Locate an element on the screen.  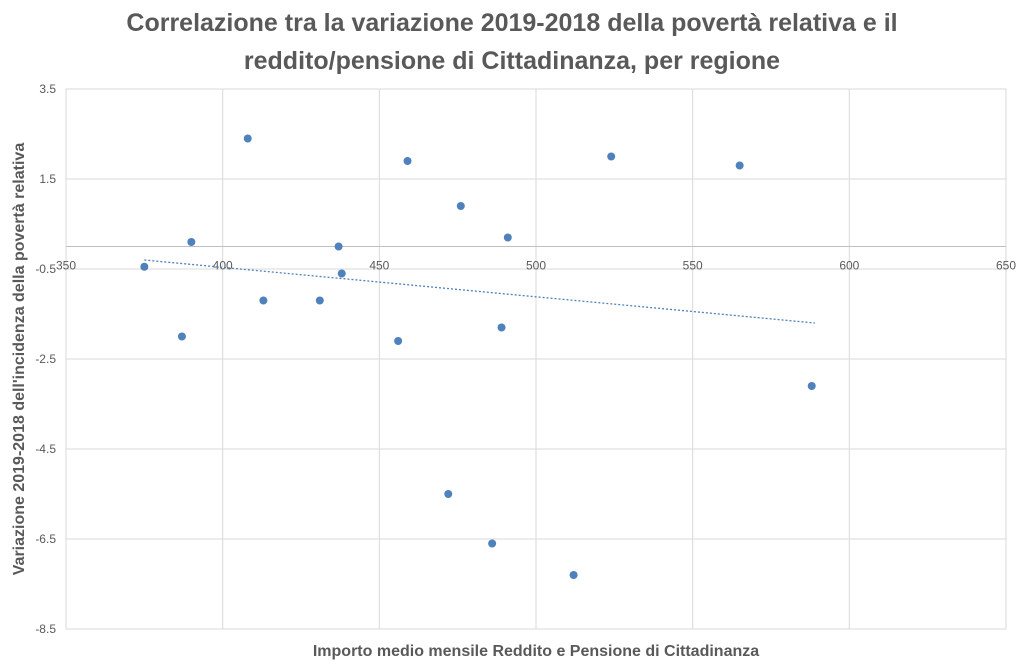
y-tick-label: -0.5 is located at coordinates (45, 269).